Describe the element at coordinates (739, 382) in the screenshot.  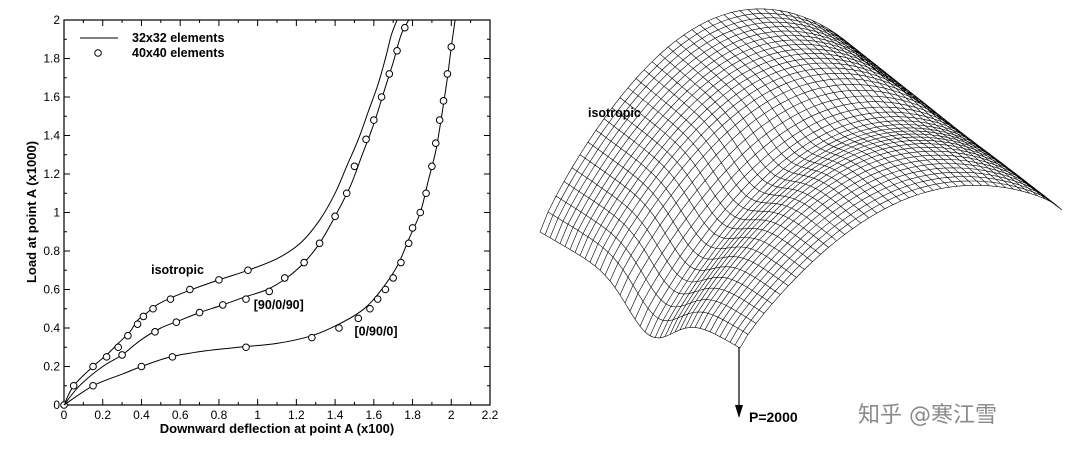
I see `load-arrow` at that location.